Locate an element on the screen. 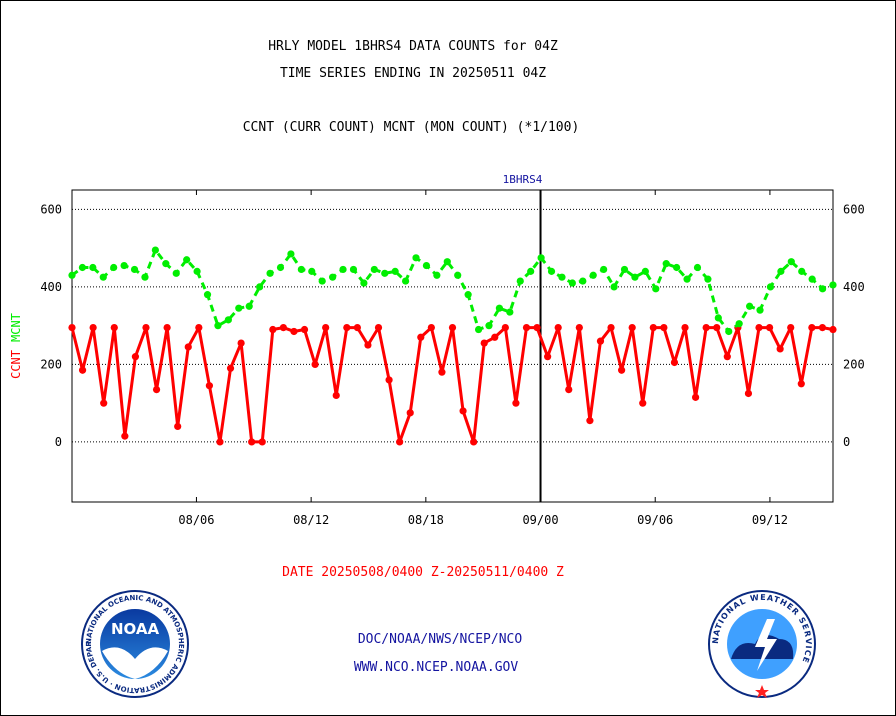 The height and width of the screenshot is (716, 896). x-tick-label: 08/06 is located at coordinates (196, 520).